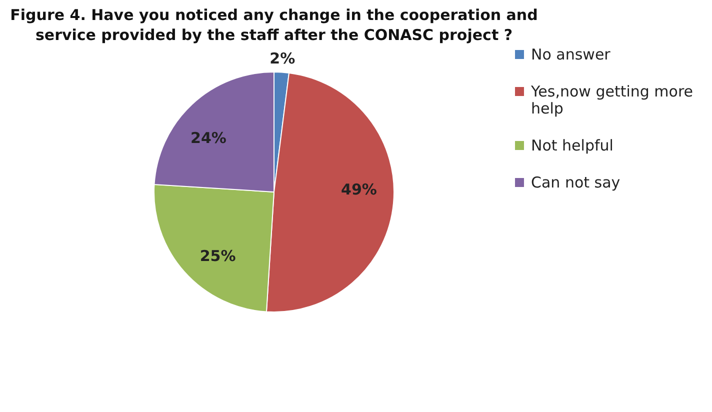 Image resolution: width=712 pixels, height=412 pixels. I want to click on legend-label: No answer, so click(571, 55).